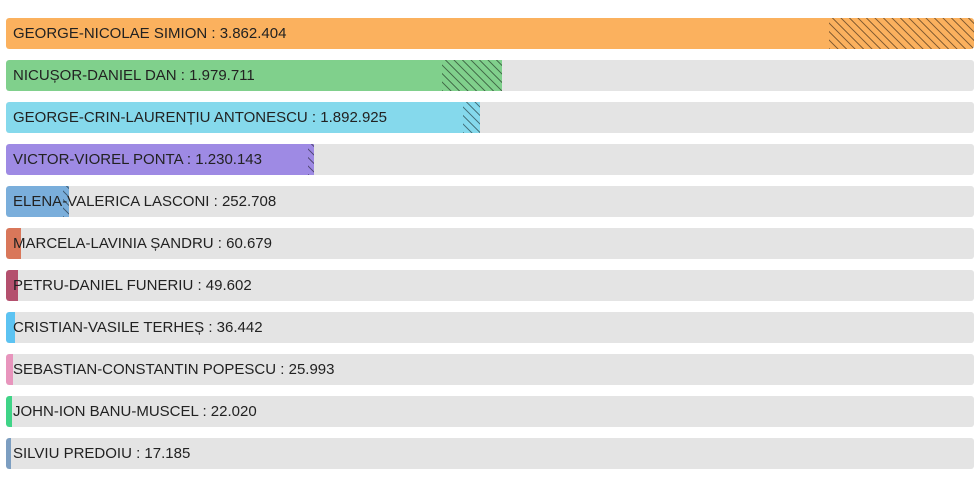 Image resolution: width=980 pixels, height=500 pixels. I want to click on candidate-bar-label: SEBASTIAN-CONSTANTIN POPESCU : 25.993, so click(174, 369).